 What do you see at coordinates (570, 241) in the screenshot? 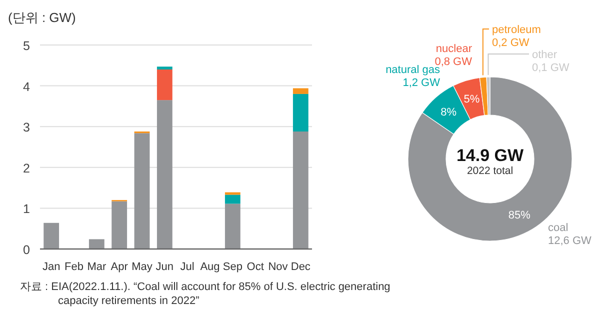
I see `data-label: 12,6 GW` at bounding box center [570, 241].